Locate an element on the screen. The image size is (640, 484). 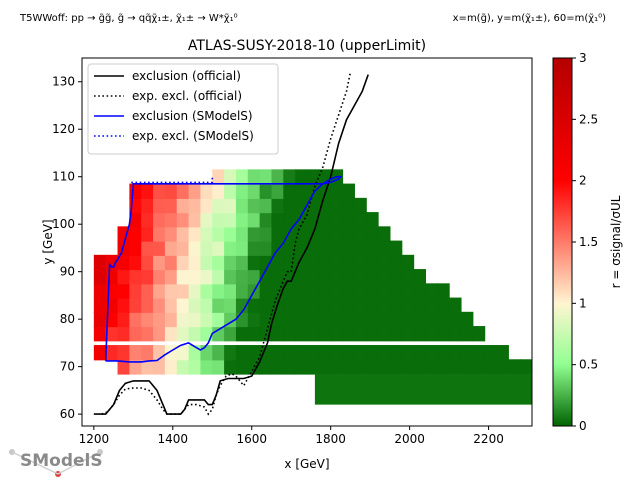
y-tick-label: 60 is located at coordinates (67, 414).